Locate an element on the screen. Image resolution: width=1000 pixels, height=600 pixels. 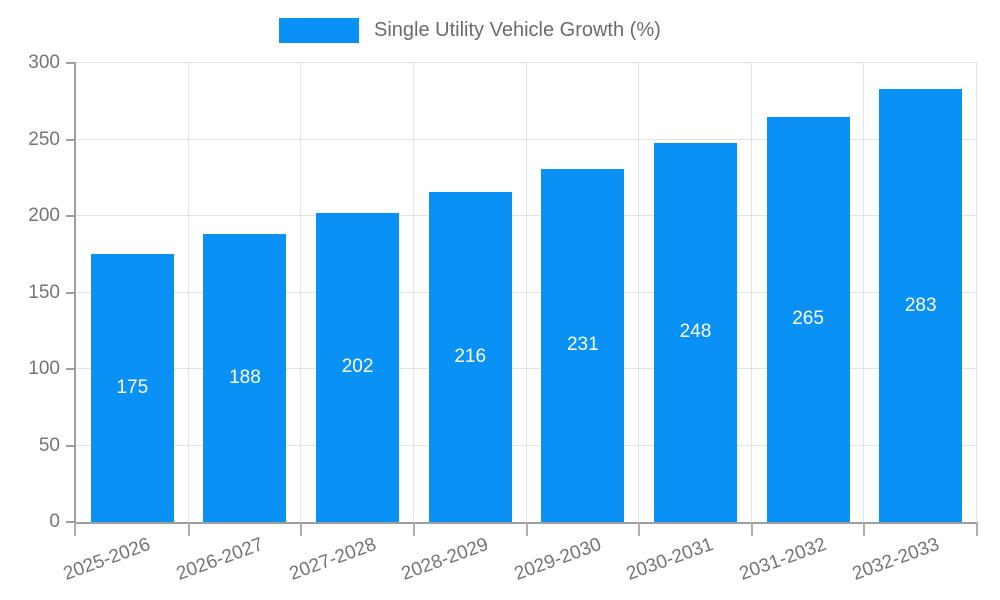
y-tick-label: 250 is located at coordinates (44, 139).